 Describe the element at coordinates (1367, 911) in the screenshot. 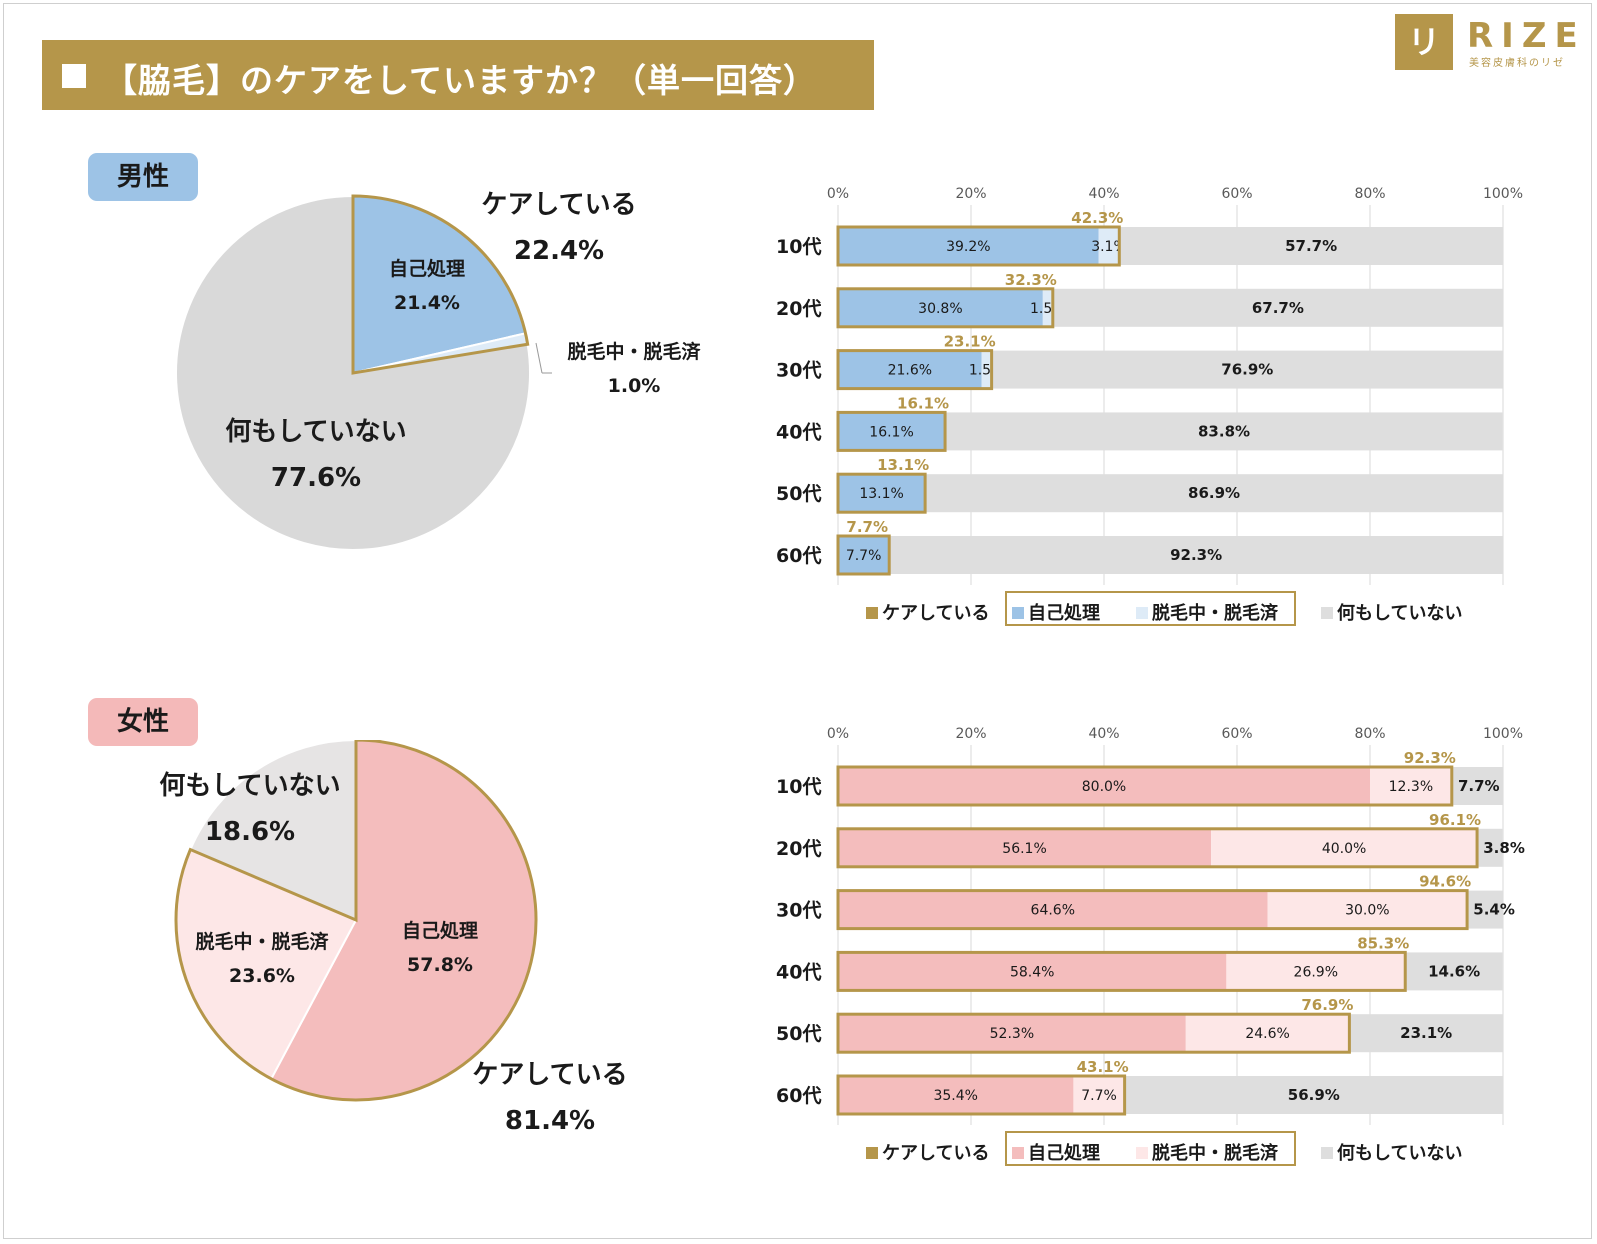

I see `female-label-removal: 30.0%` at that location.